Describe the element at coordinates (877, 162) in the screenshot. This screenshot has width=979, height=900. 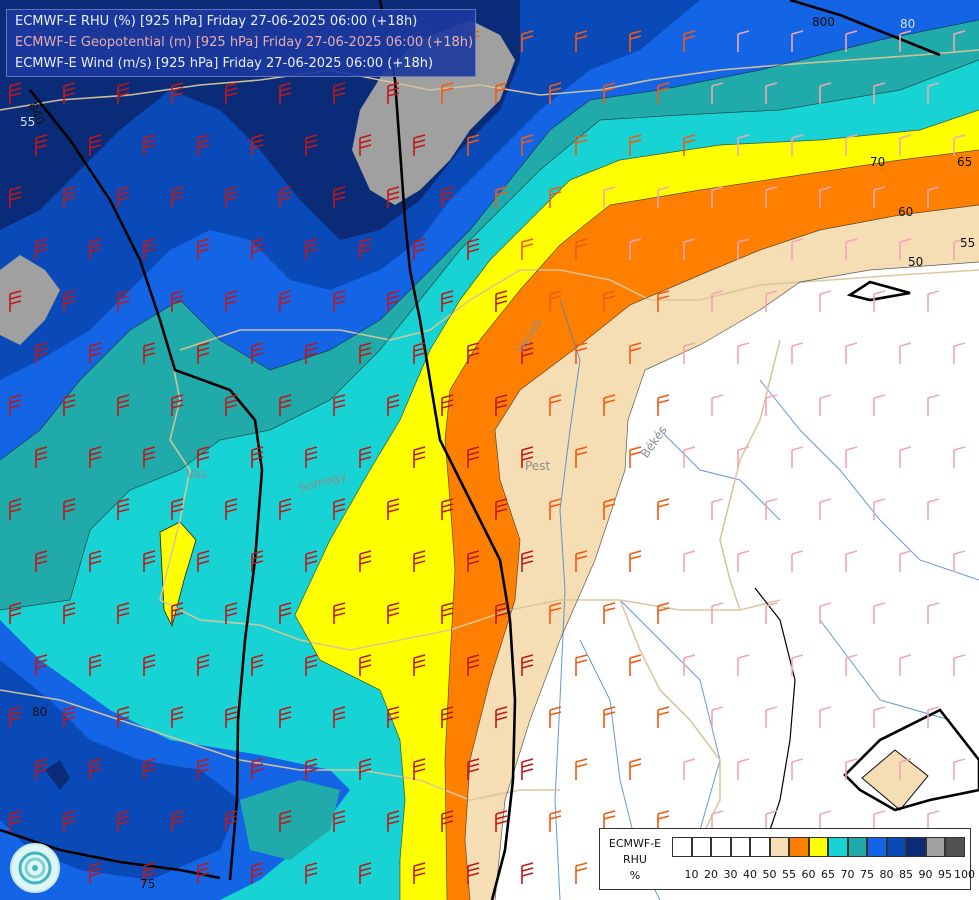
I see `contour-label: 70` at that location.